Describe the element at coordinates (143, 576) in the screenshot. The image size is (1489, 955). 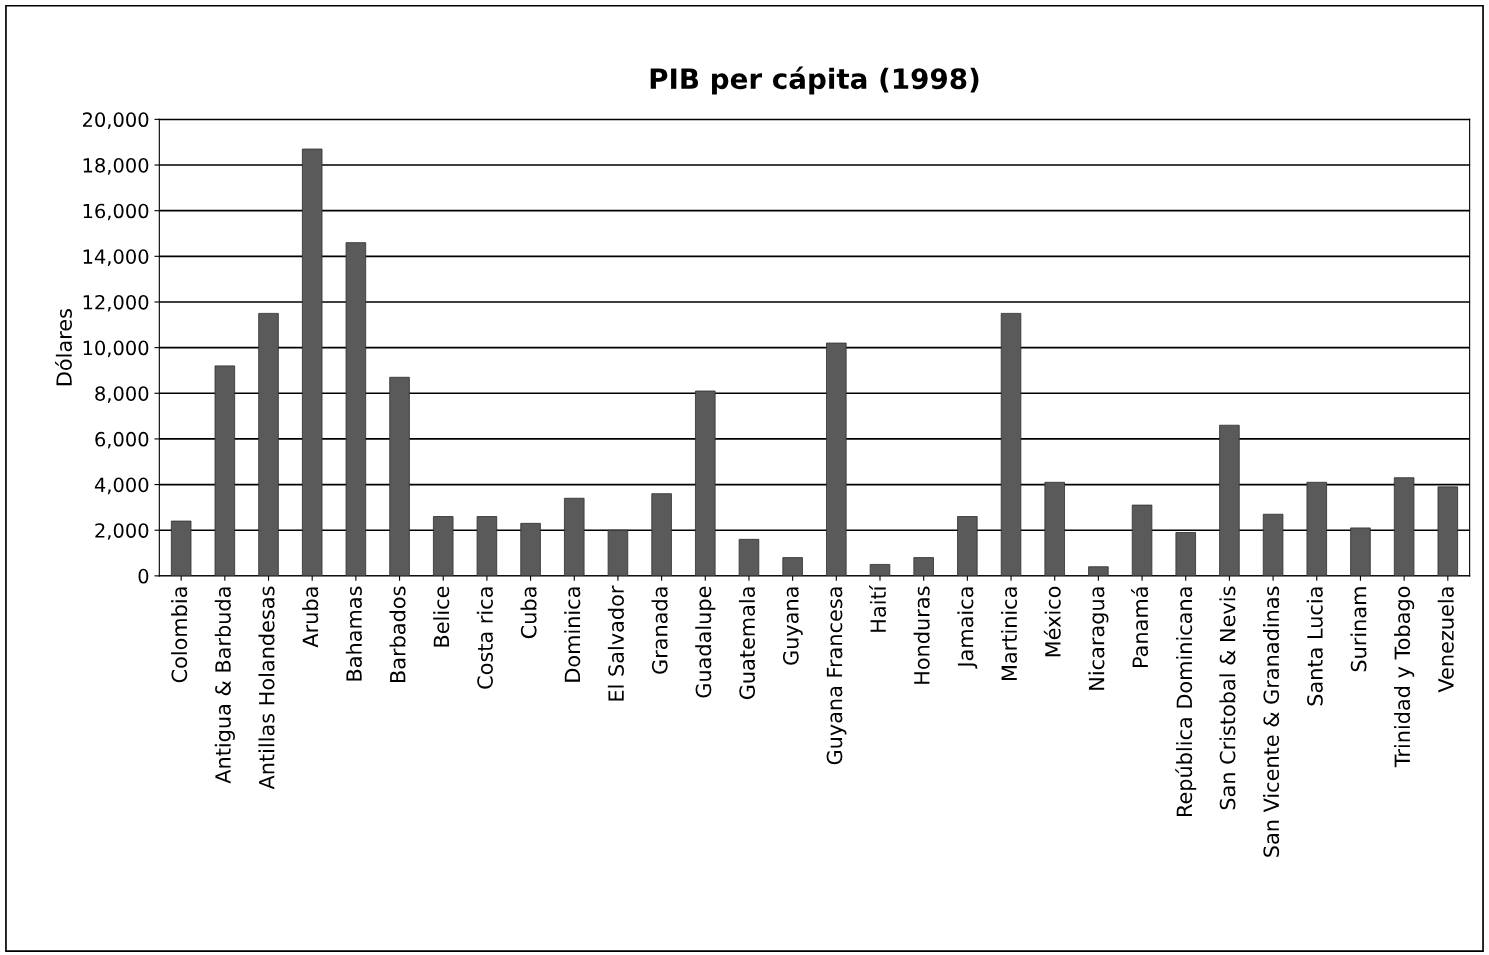
I see `y-tick-label: 0` at that location.